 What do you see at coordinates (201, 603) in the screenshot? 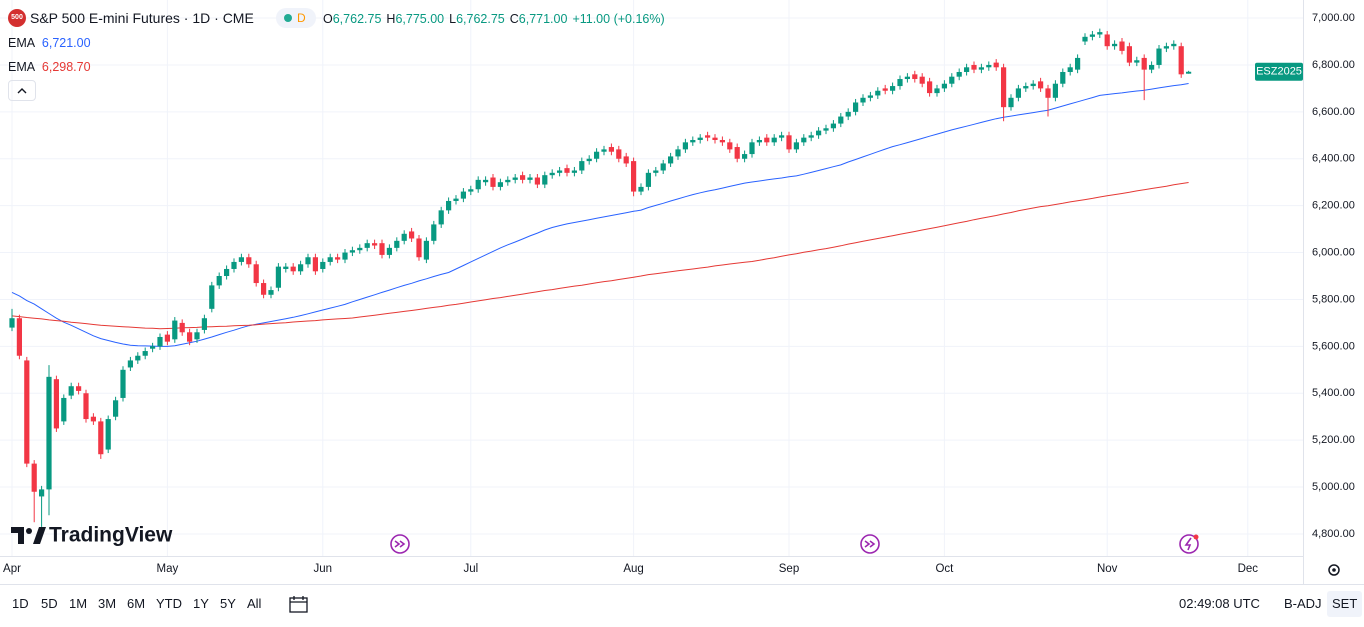
I see `range-button: 1Y` at bounding box center [201, 603].